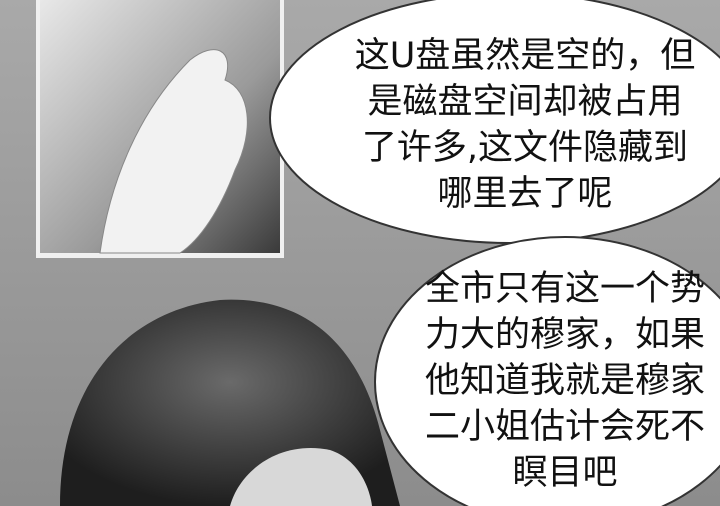  I want to click on speech-line: 全市只有这一个势, so click(565, 289).